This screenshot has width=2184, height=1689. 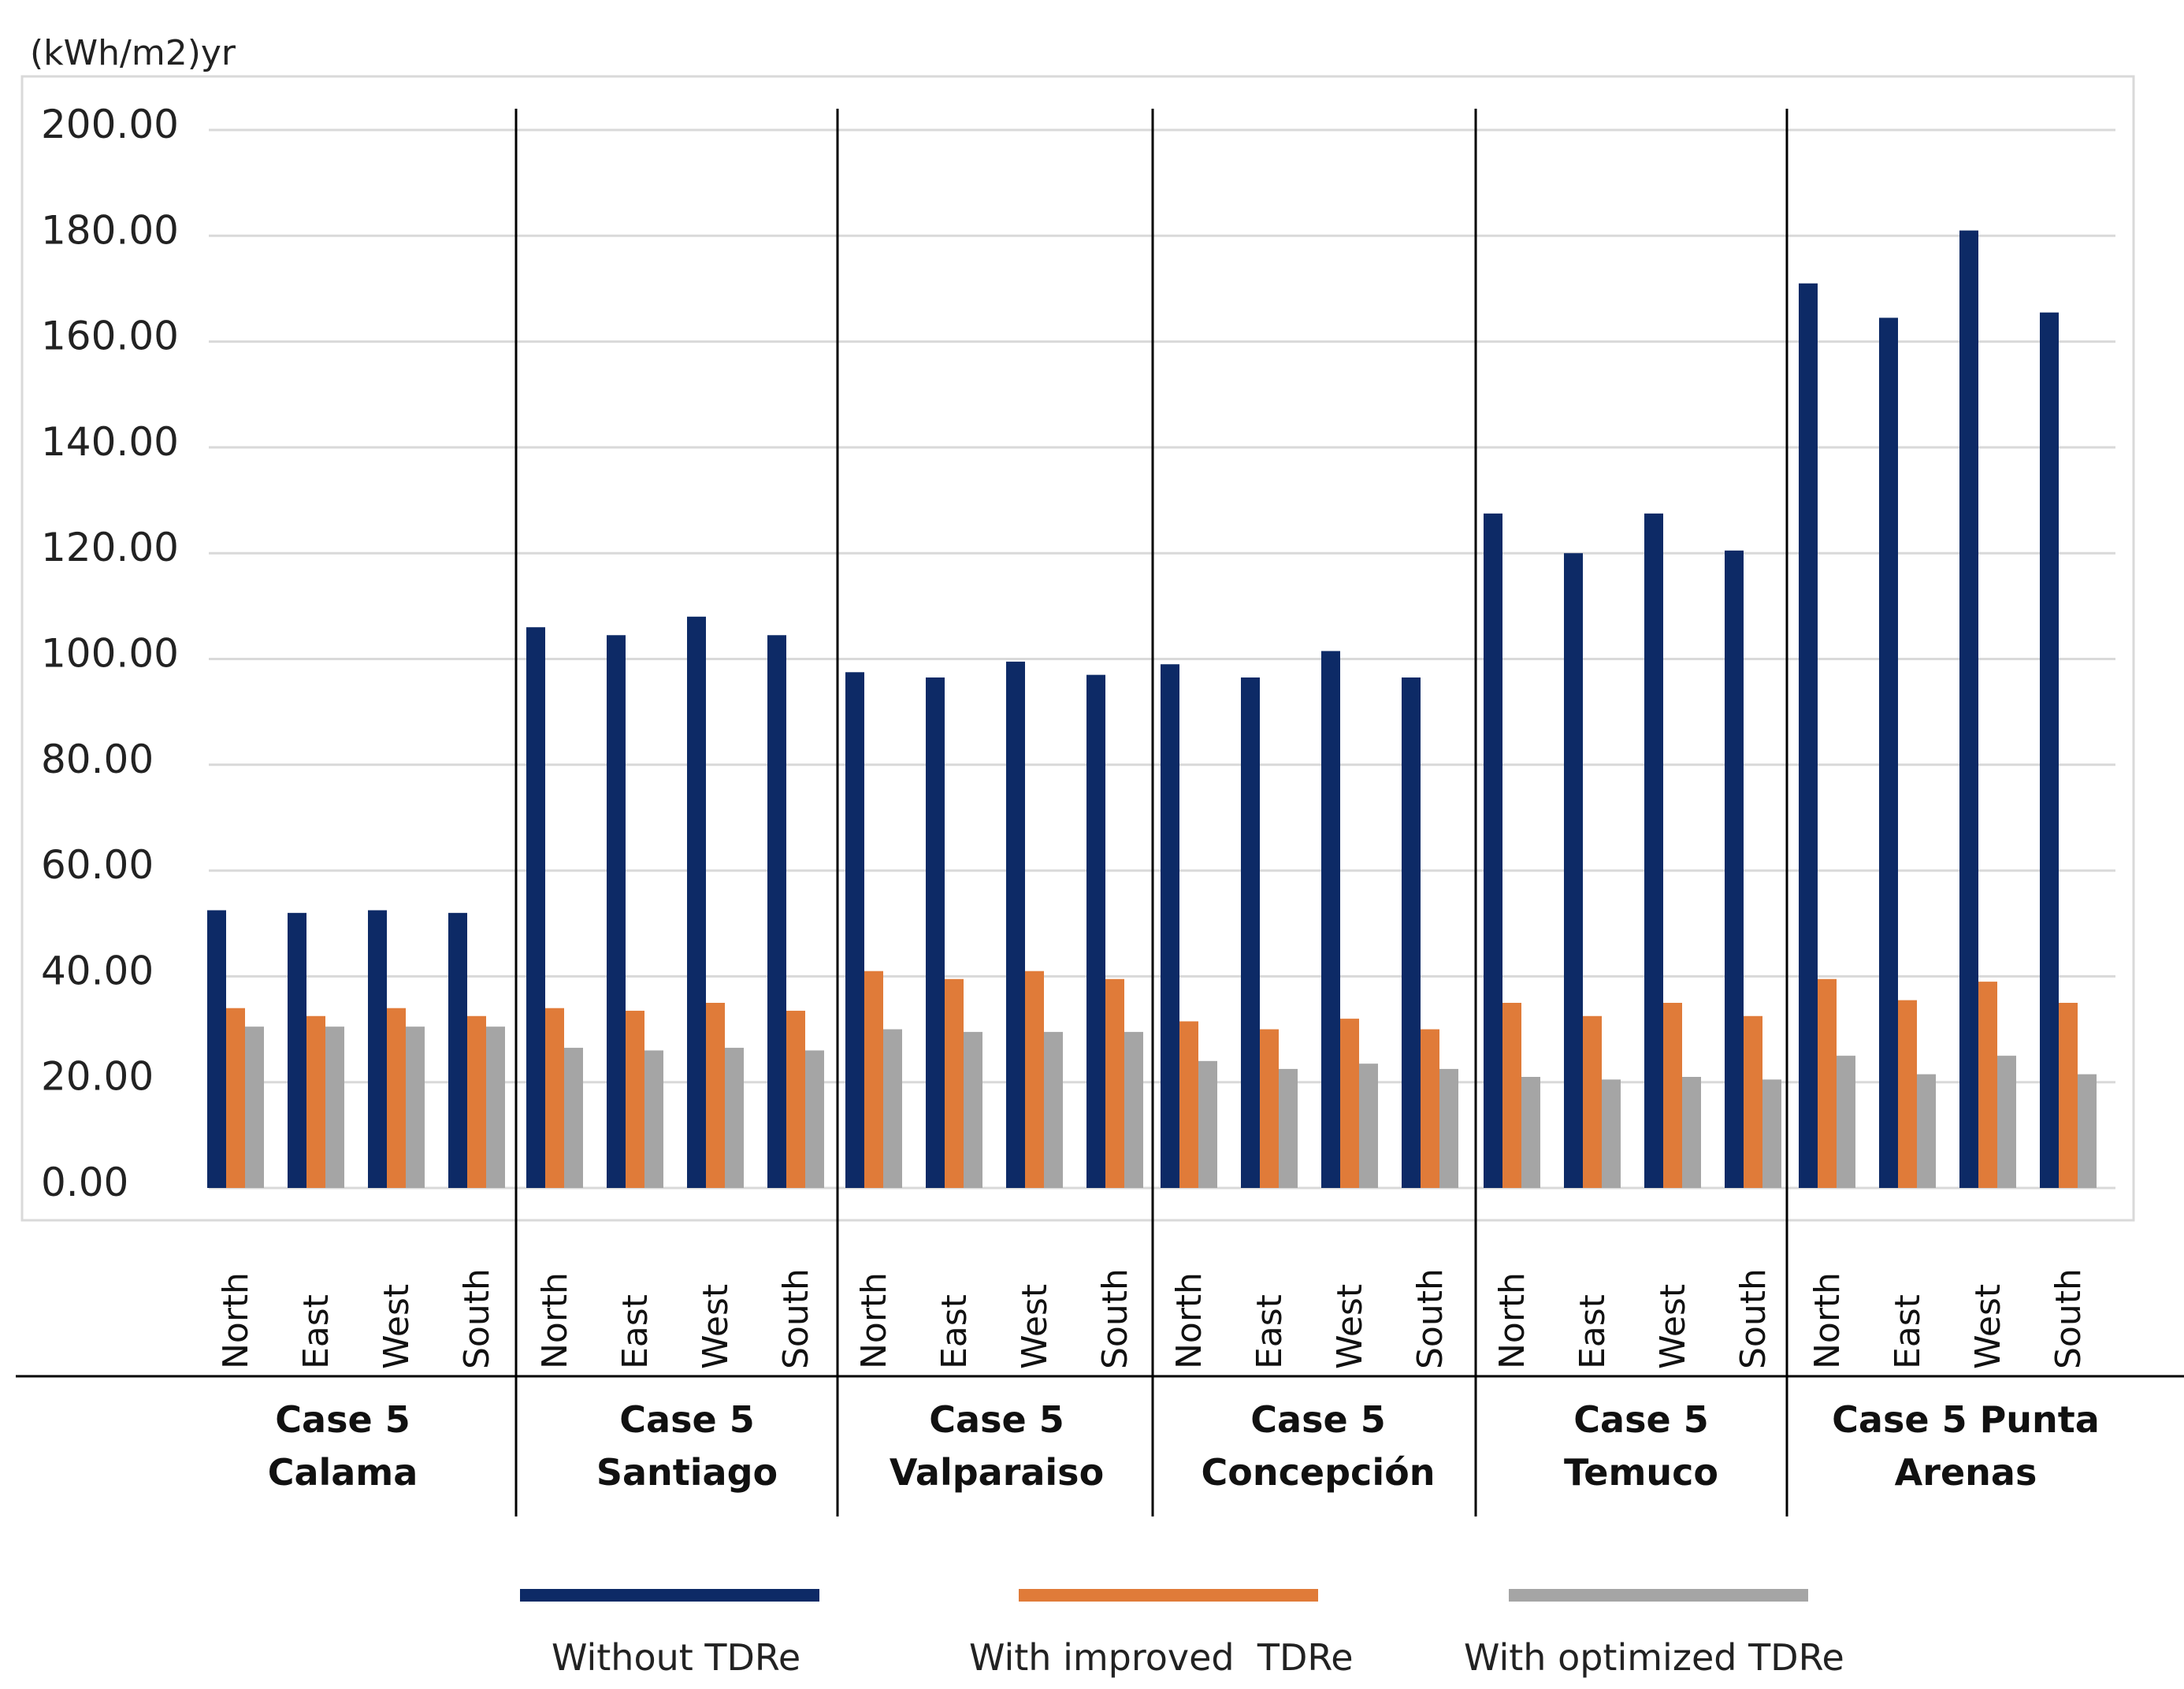 What do you see at coordinates (110, 654) in the screenshot?
I see `y-tick-label: 100.00` at bounding box center [110, 654].